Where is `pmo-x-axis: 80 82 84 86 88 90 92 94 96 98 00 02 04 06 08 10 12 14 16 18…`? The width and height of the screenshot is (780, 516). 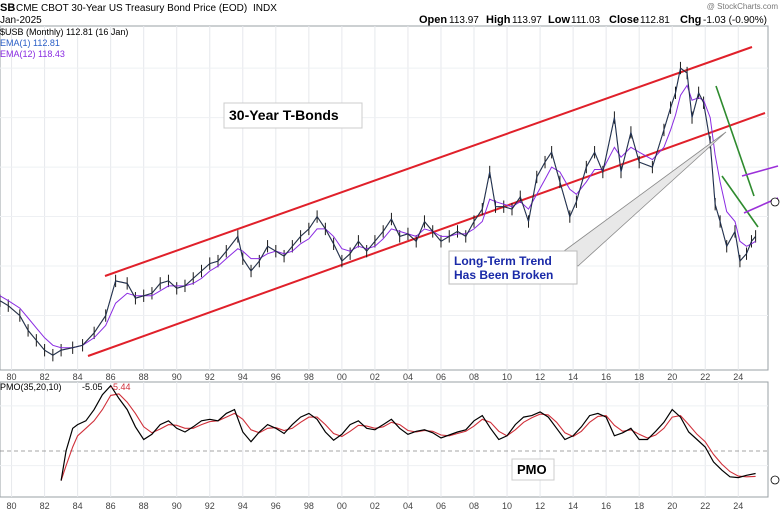
pmo-x-axis: 80 82 84 86 88 90 92 94 96 98 00 02 04 06 08 10 12 14 16 18… is located at coordinates (375, 506).